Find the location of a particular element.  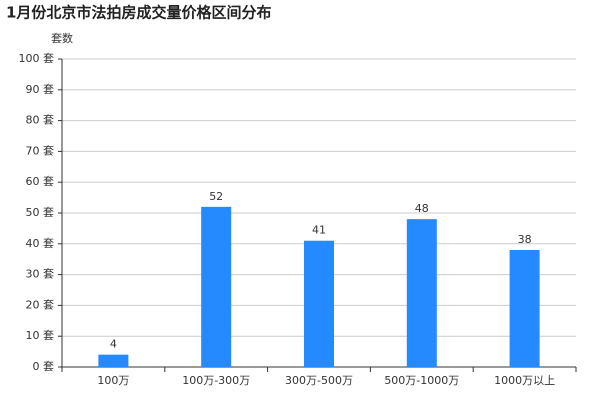

data-label: 38 is located at coordinates (525, 239).